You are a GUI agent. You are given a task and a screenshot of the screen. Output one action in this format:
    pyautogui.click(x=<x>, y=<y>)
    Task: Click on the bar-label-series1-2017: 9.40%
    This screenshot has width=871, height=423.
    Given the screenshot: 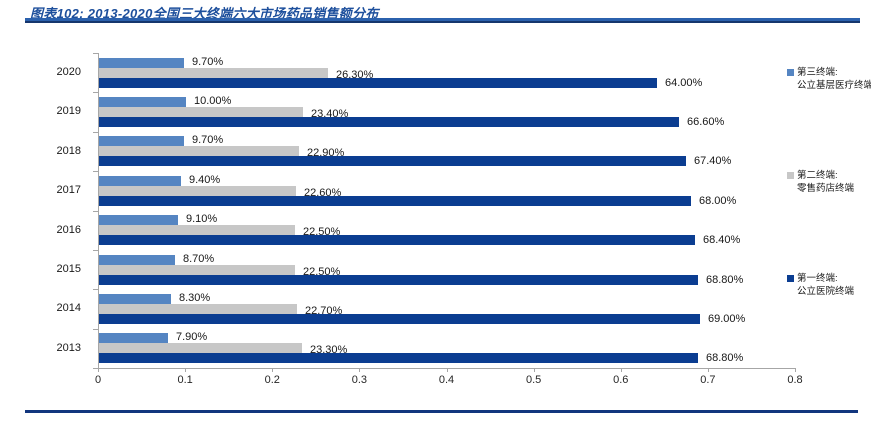 What is the action you would take?
    pyautogui.click(x=205, y=179)
    